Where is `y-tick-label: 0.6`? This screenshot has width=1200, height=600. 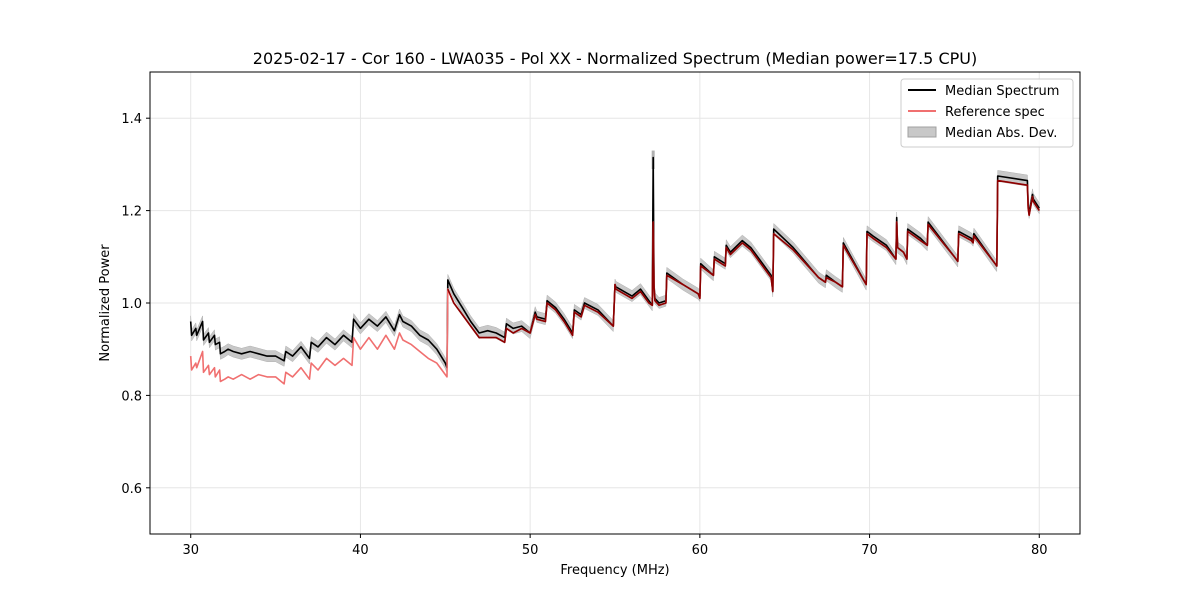
y-tick-label: 0.6 is located at coordinates (131, 489).